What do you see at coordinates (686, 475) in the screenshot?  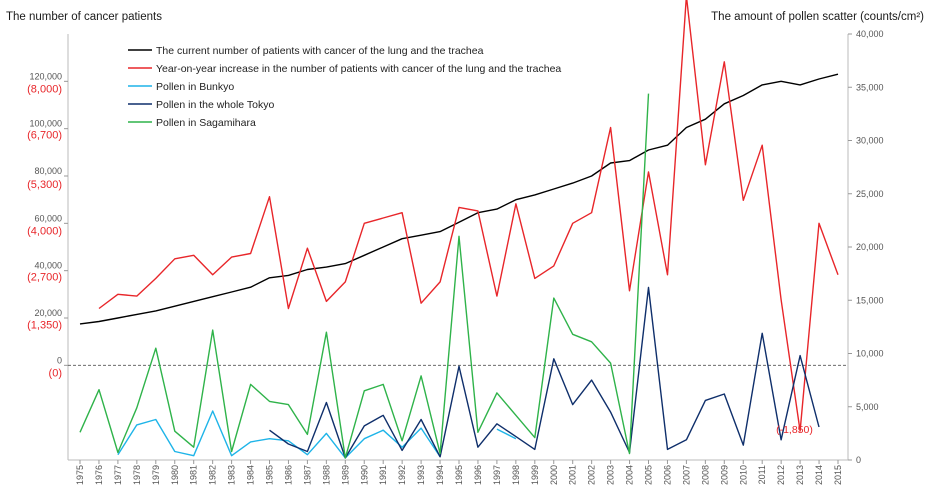 I see `x-tick-label: 2007` at bounding box center [686, 475].